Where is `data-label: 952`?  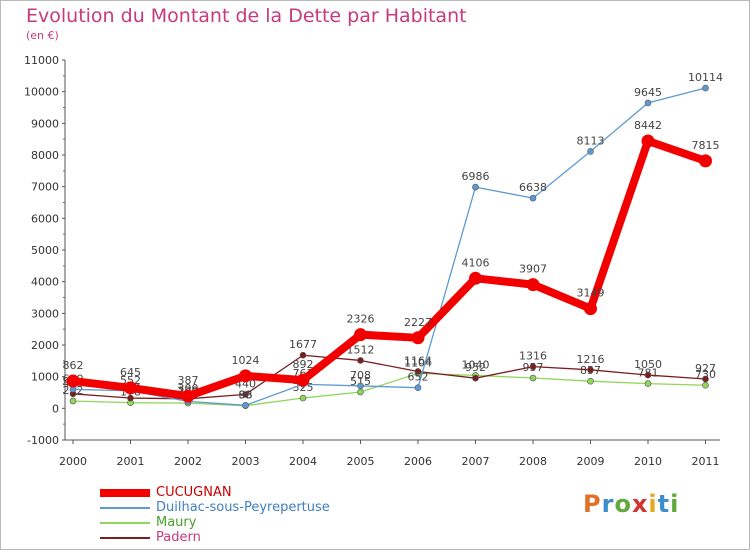
data-label: 952 is located at coordinates (475, 367).